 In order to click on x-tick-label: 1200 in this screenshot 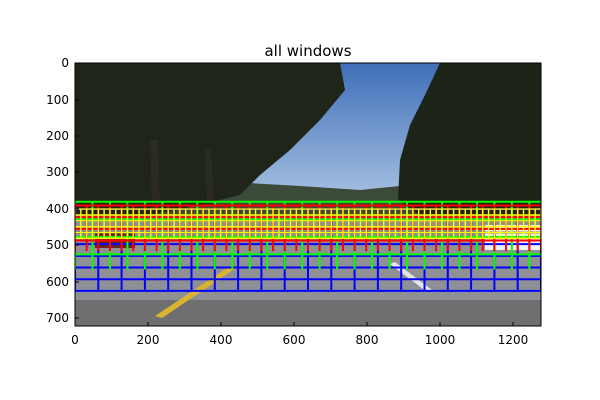, I will do `click(513, 340)`.